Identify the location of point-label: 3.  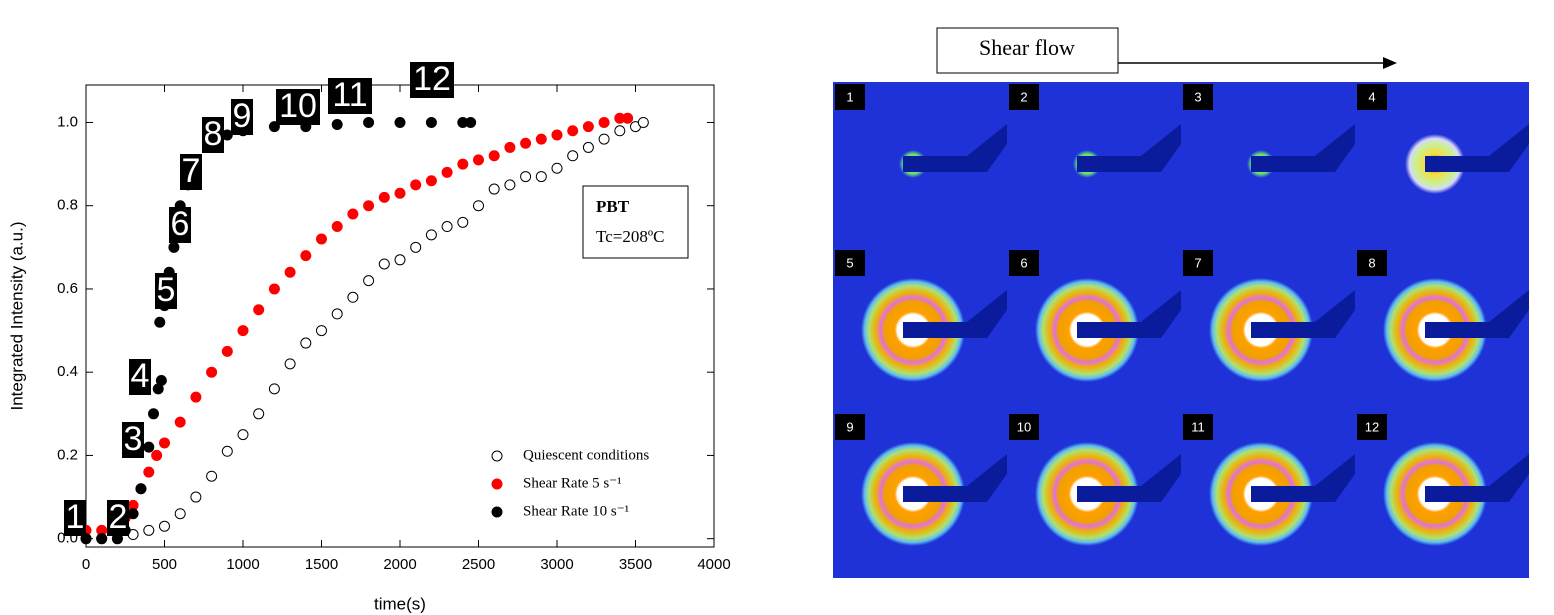
(133, 439).